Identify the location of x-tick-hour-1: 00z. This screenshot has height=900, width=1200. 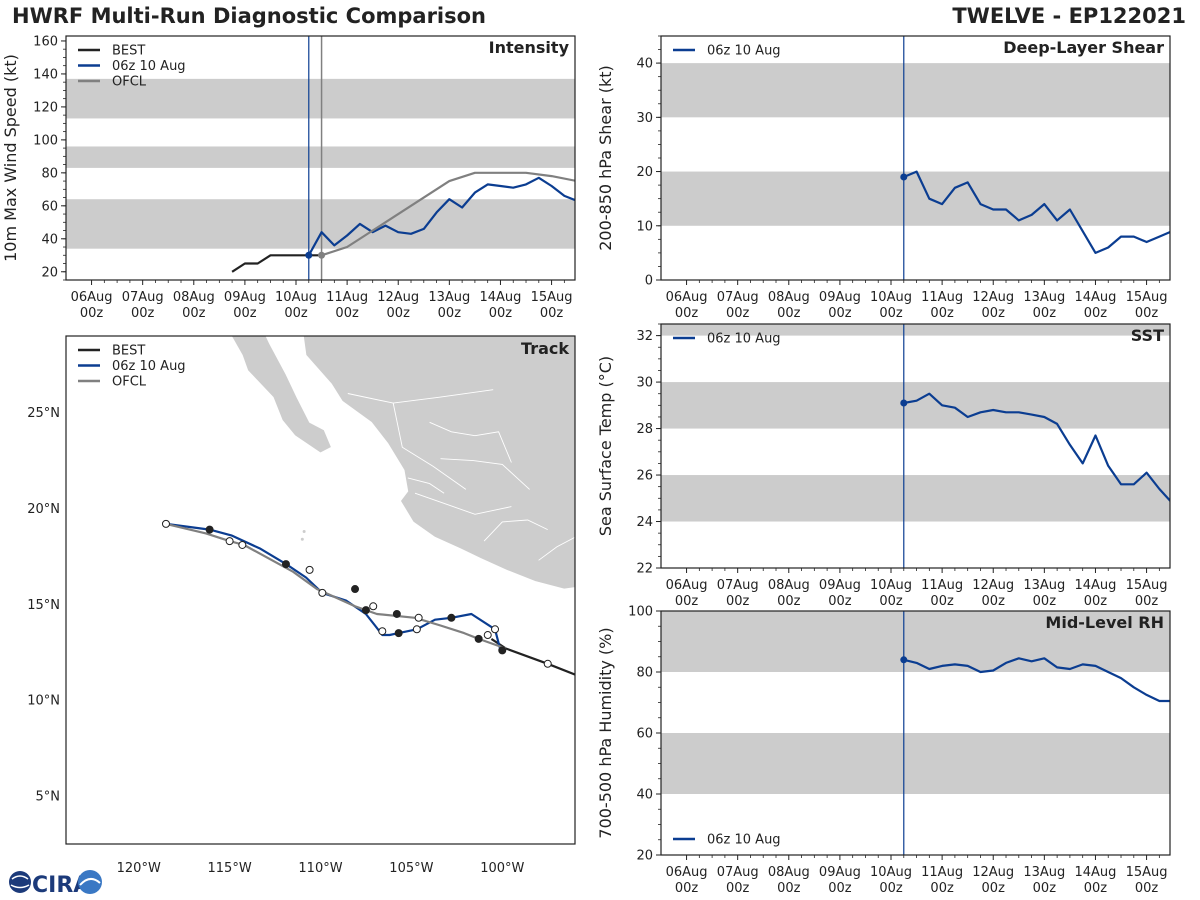
(738, 313).